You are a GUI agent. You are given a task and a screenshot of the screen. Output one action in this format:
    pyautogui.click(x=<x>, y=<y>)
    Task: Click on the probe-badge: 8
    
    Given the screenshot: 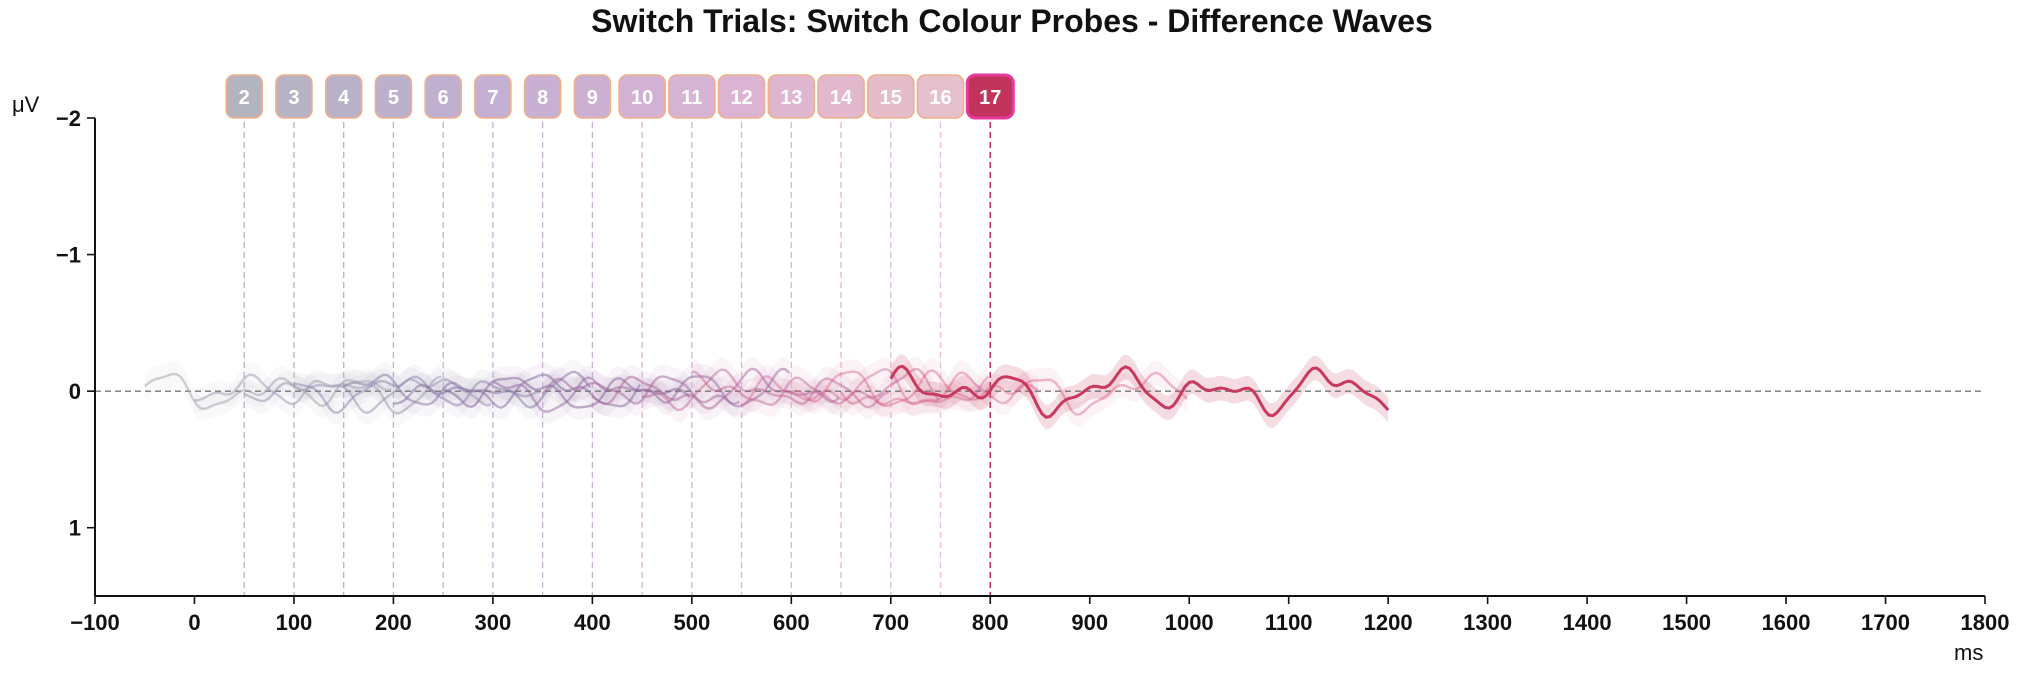 What is the action you would take?
    pyautogui.click(x=542, y=96)
    